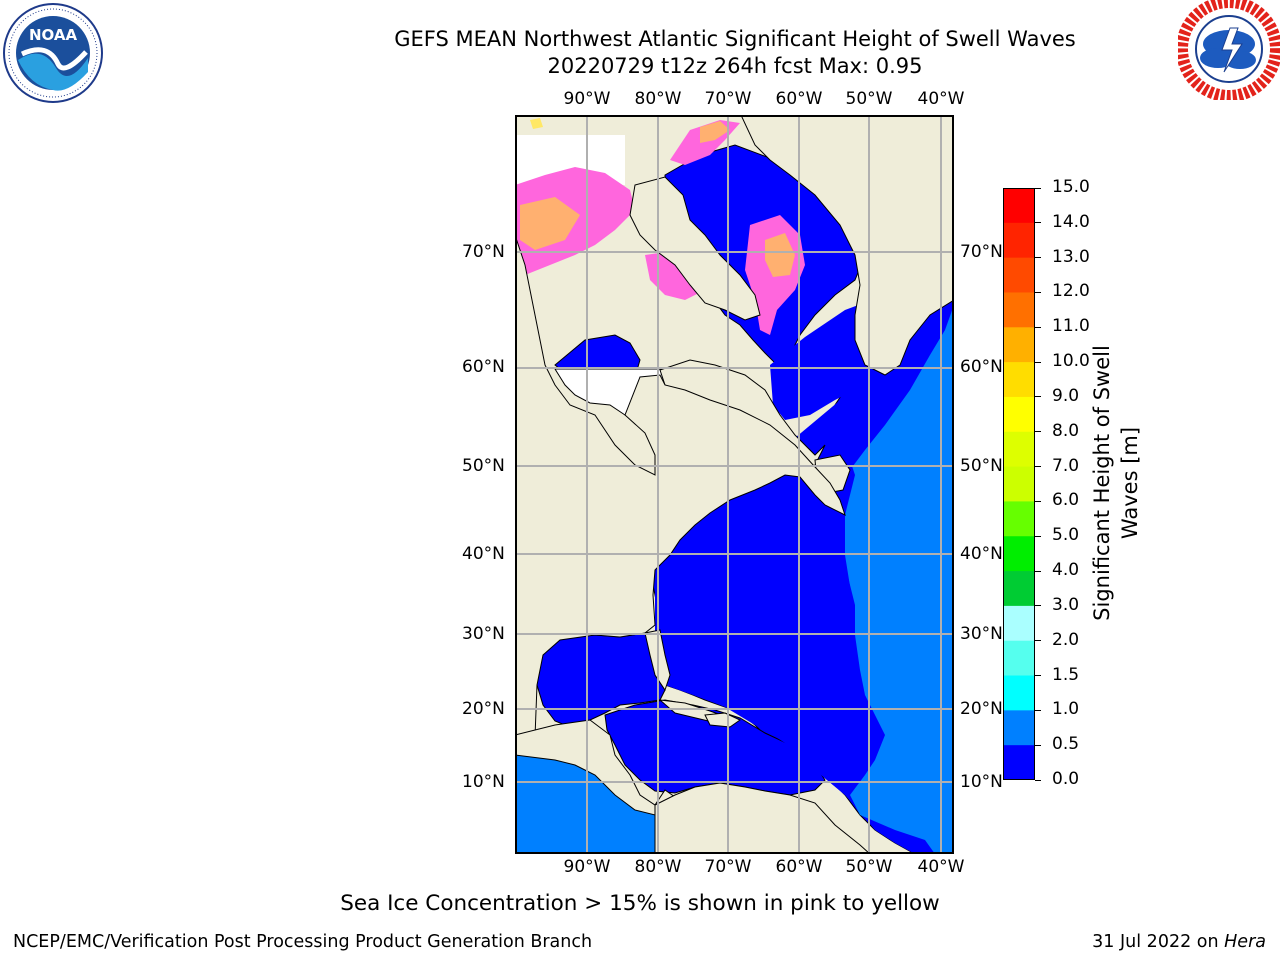  What do you see at coordinates (660, 226) in the screenshot?
I see `sea-ice-overlay` at bounding box center [660, 226].